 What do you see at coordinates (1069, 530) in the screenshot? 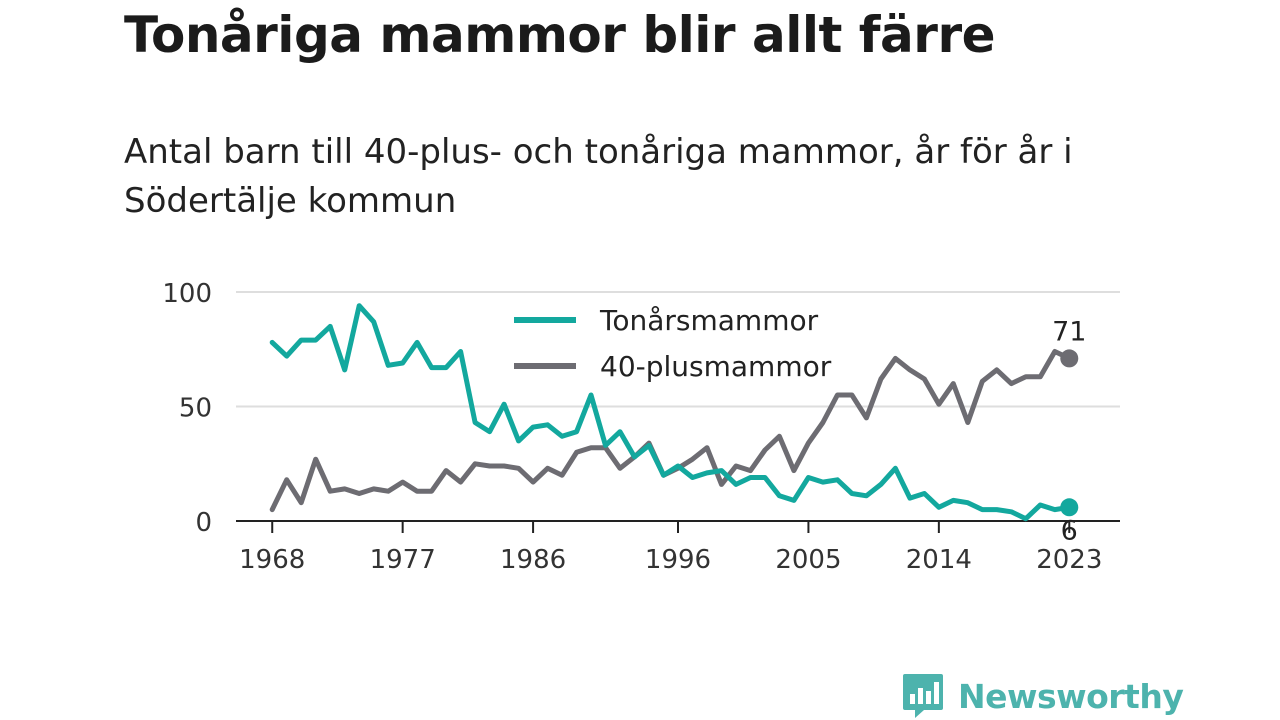
I see `end-value-label-tonarsmammor: 6` at bounding box center [1069, 530].